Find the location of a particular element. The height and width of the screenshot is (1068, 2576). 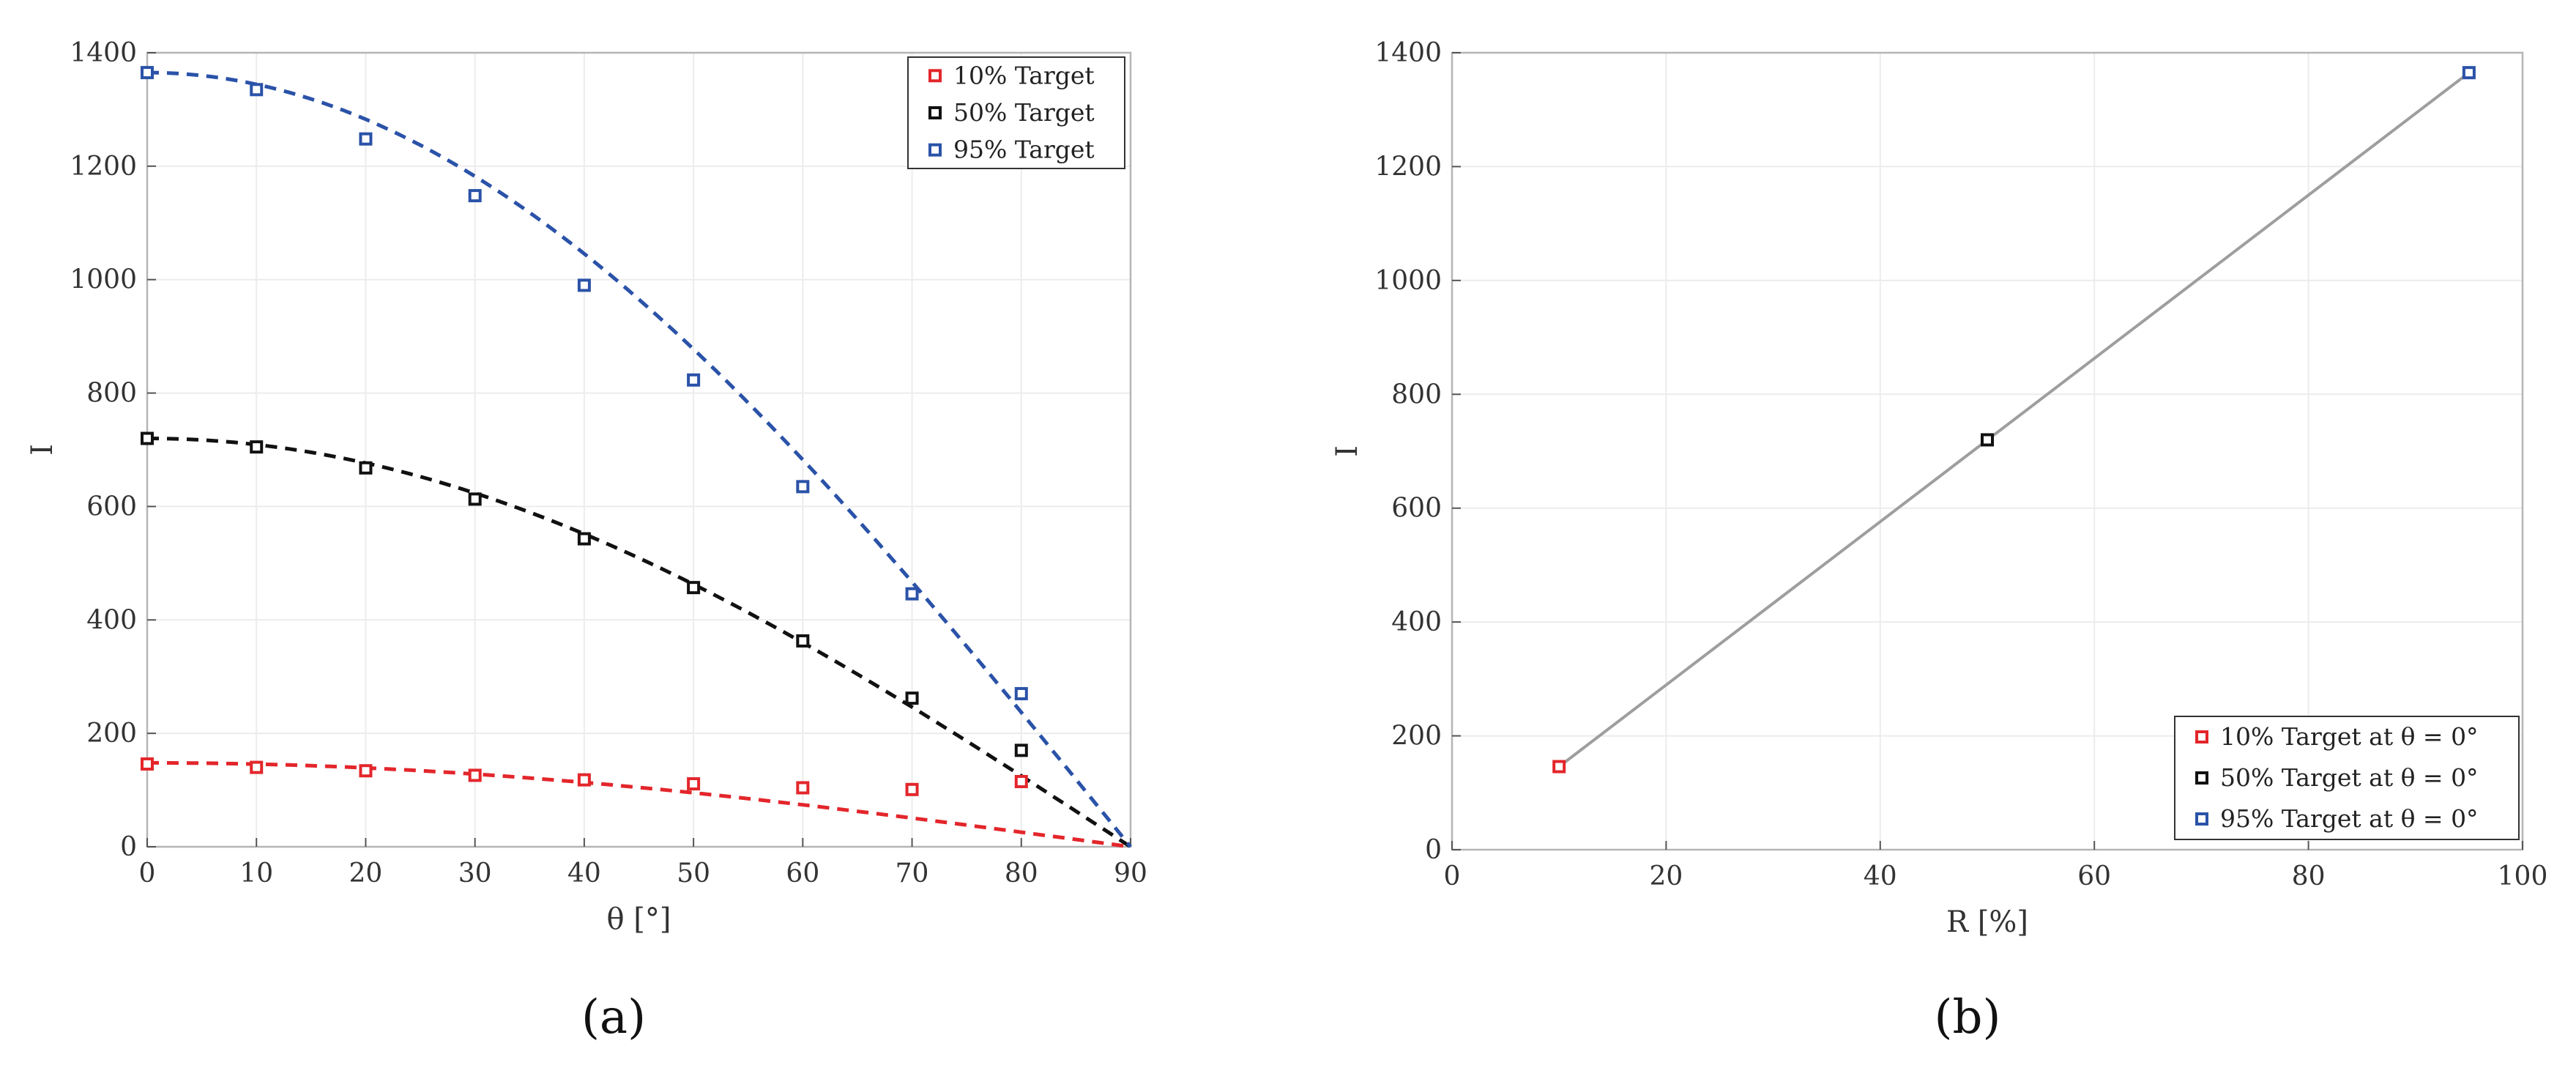

fit-curve-50-target is located at coordinates (639, 643).